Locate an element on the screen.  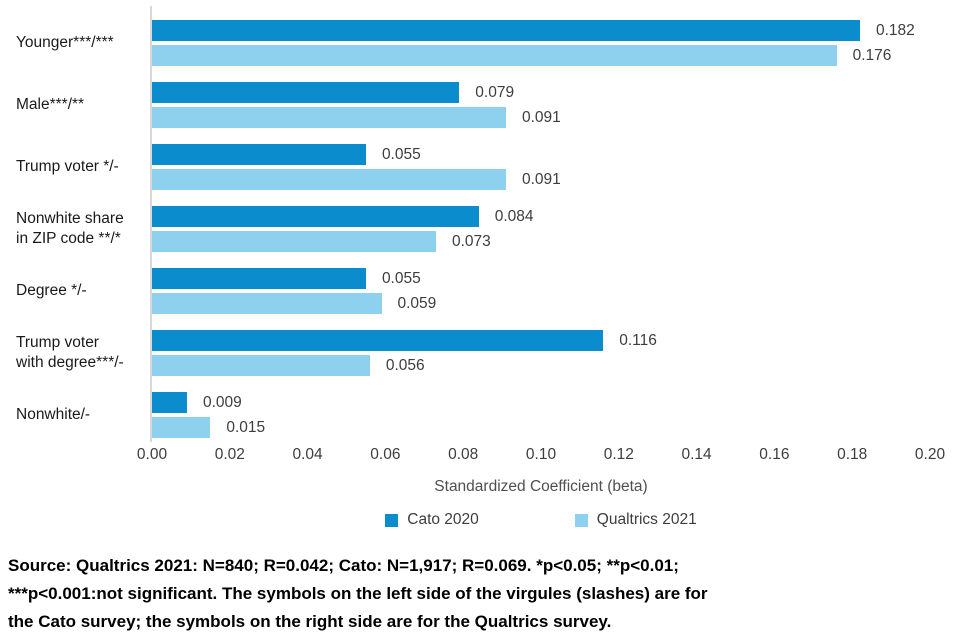
legend-label: Cato 2020 is located at coordinates (443, 519).